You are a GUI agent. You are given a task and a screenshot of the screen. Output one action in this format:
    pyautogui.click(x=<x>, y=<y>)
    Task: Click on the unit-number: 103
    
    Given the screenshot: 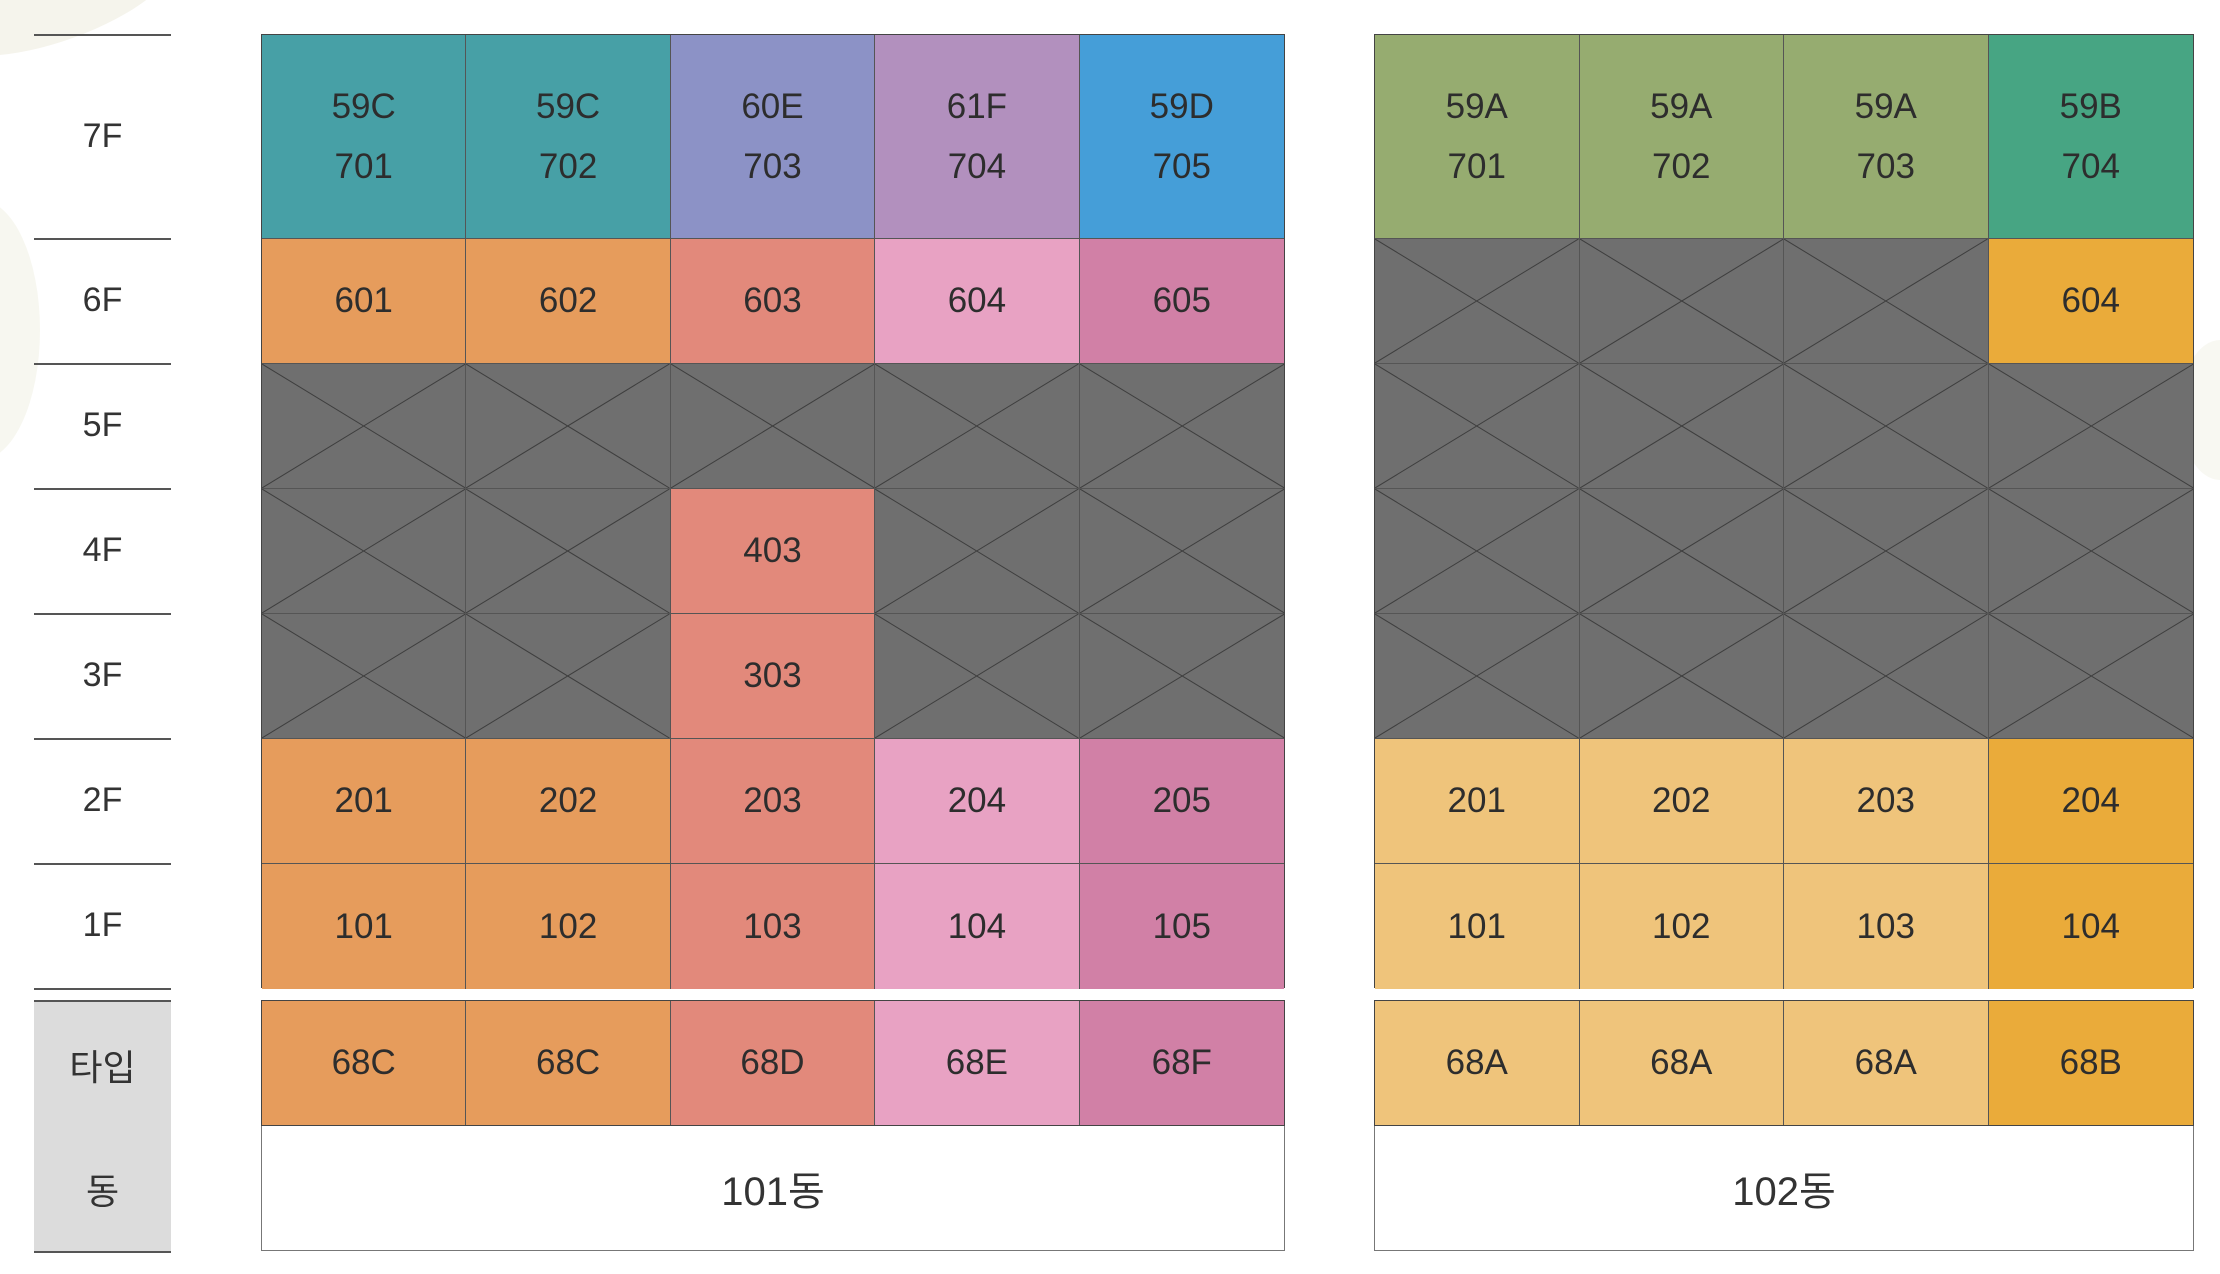 What is the action you would take?
    pyautogui.click(x=772, y=926)
    